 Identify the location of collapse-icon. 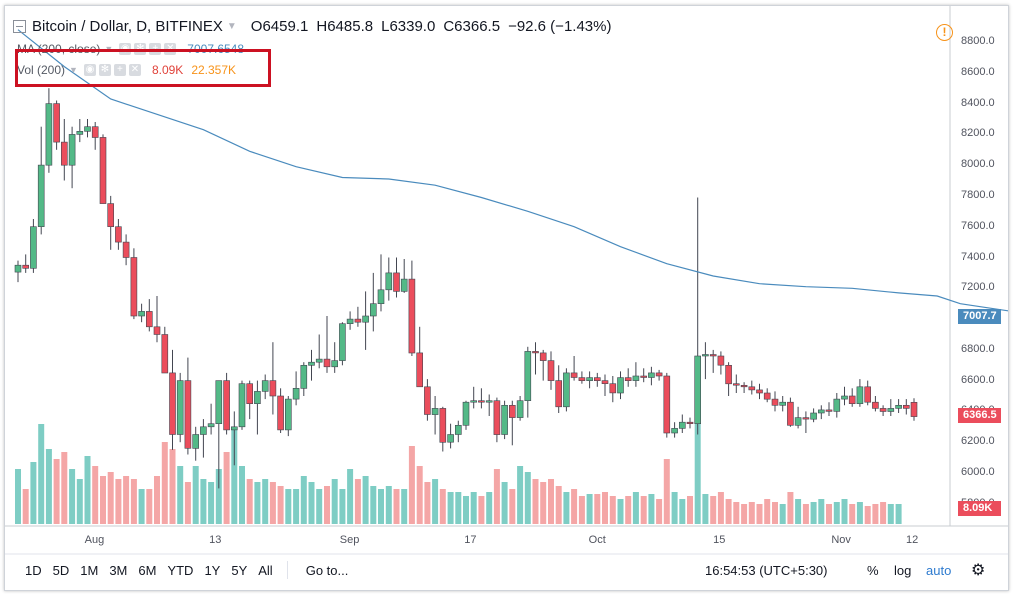
(19, 26).